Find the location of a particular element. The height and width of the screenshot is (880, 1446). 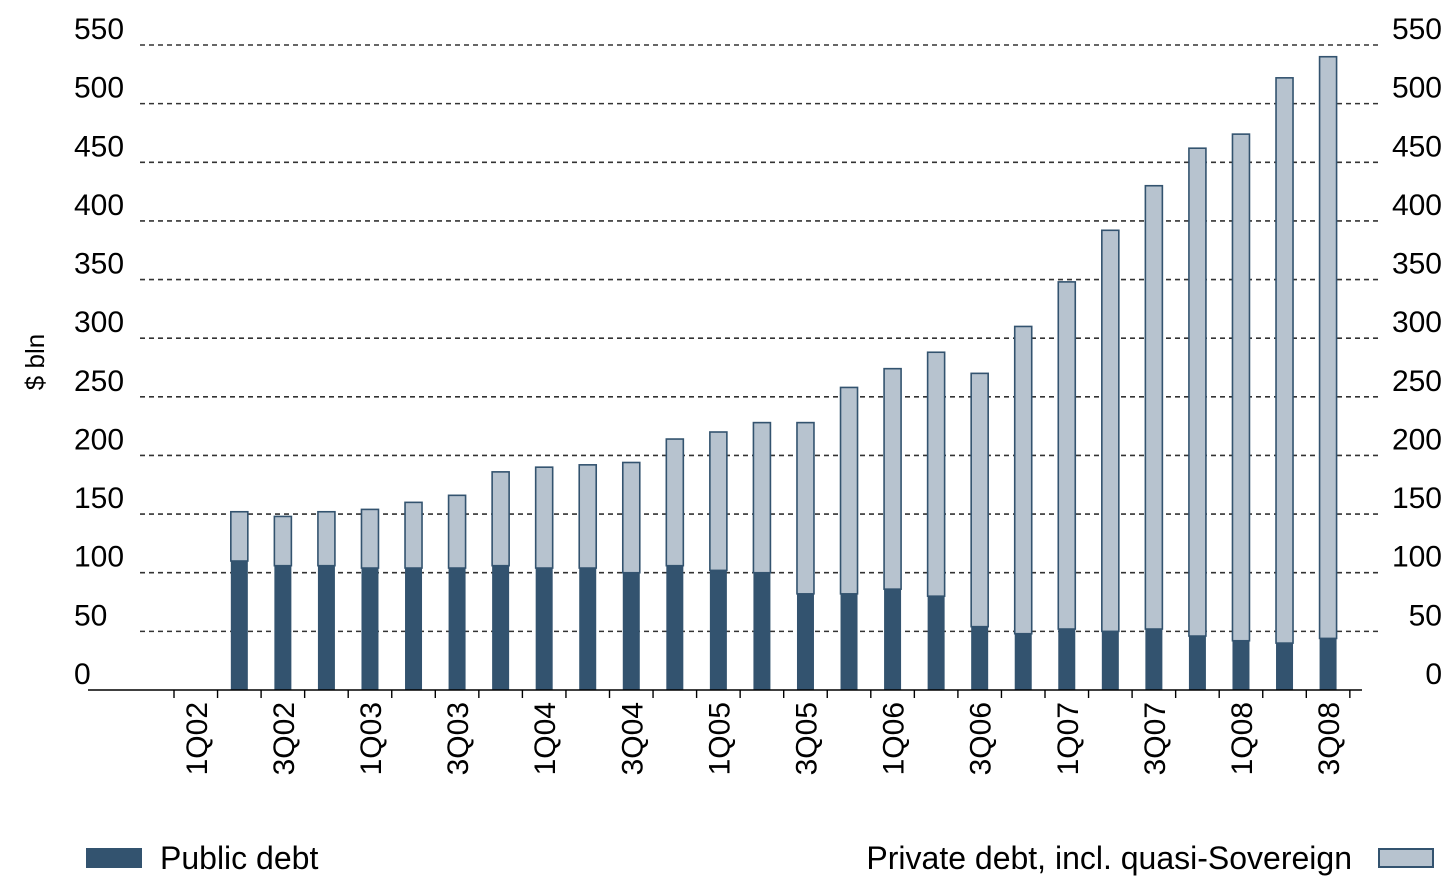

y-tick-label-right: 50 is located at coordinates (1425, 615).